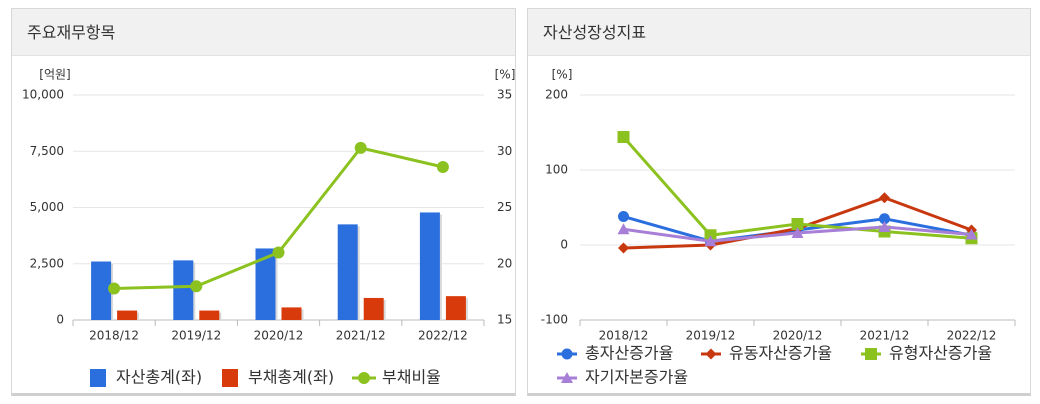 The width and height of the screenshot is (1040, 404). Describe the element at coordinates (504, 320) in the screenshot. I see `y-right-tick-label: 15` at that location.